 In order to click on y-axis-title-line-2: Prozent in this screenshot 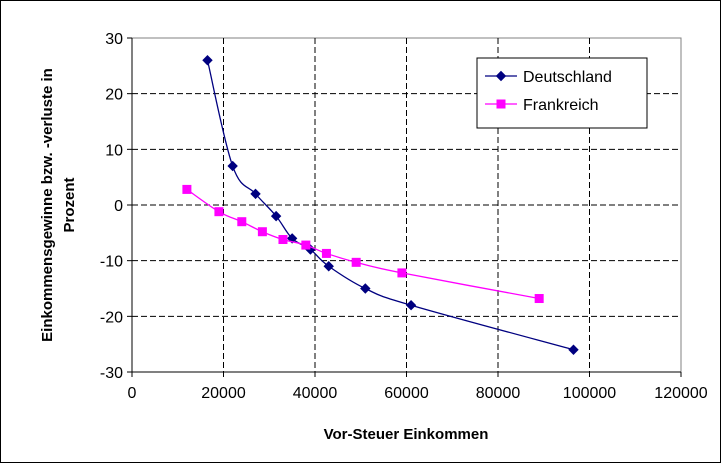, I will do `click(69, 204)`.